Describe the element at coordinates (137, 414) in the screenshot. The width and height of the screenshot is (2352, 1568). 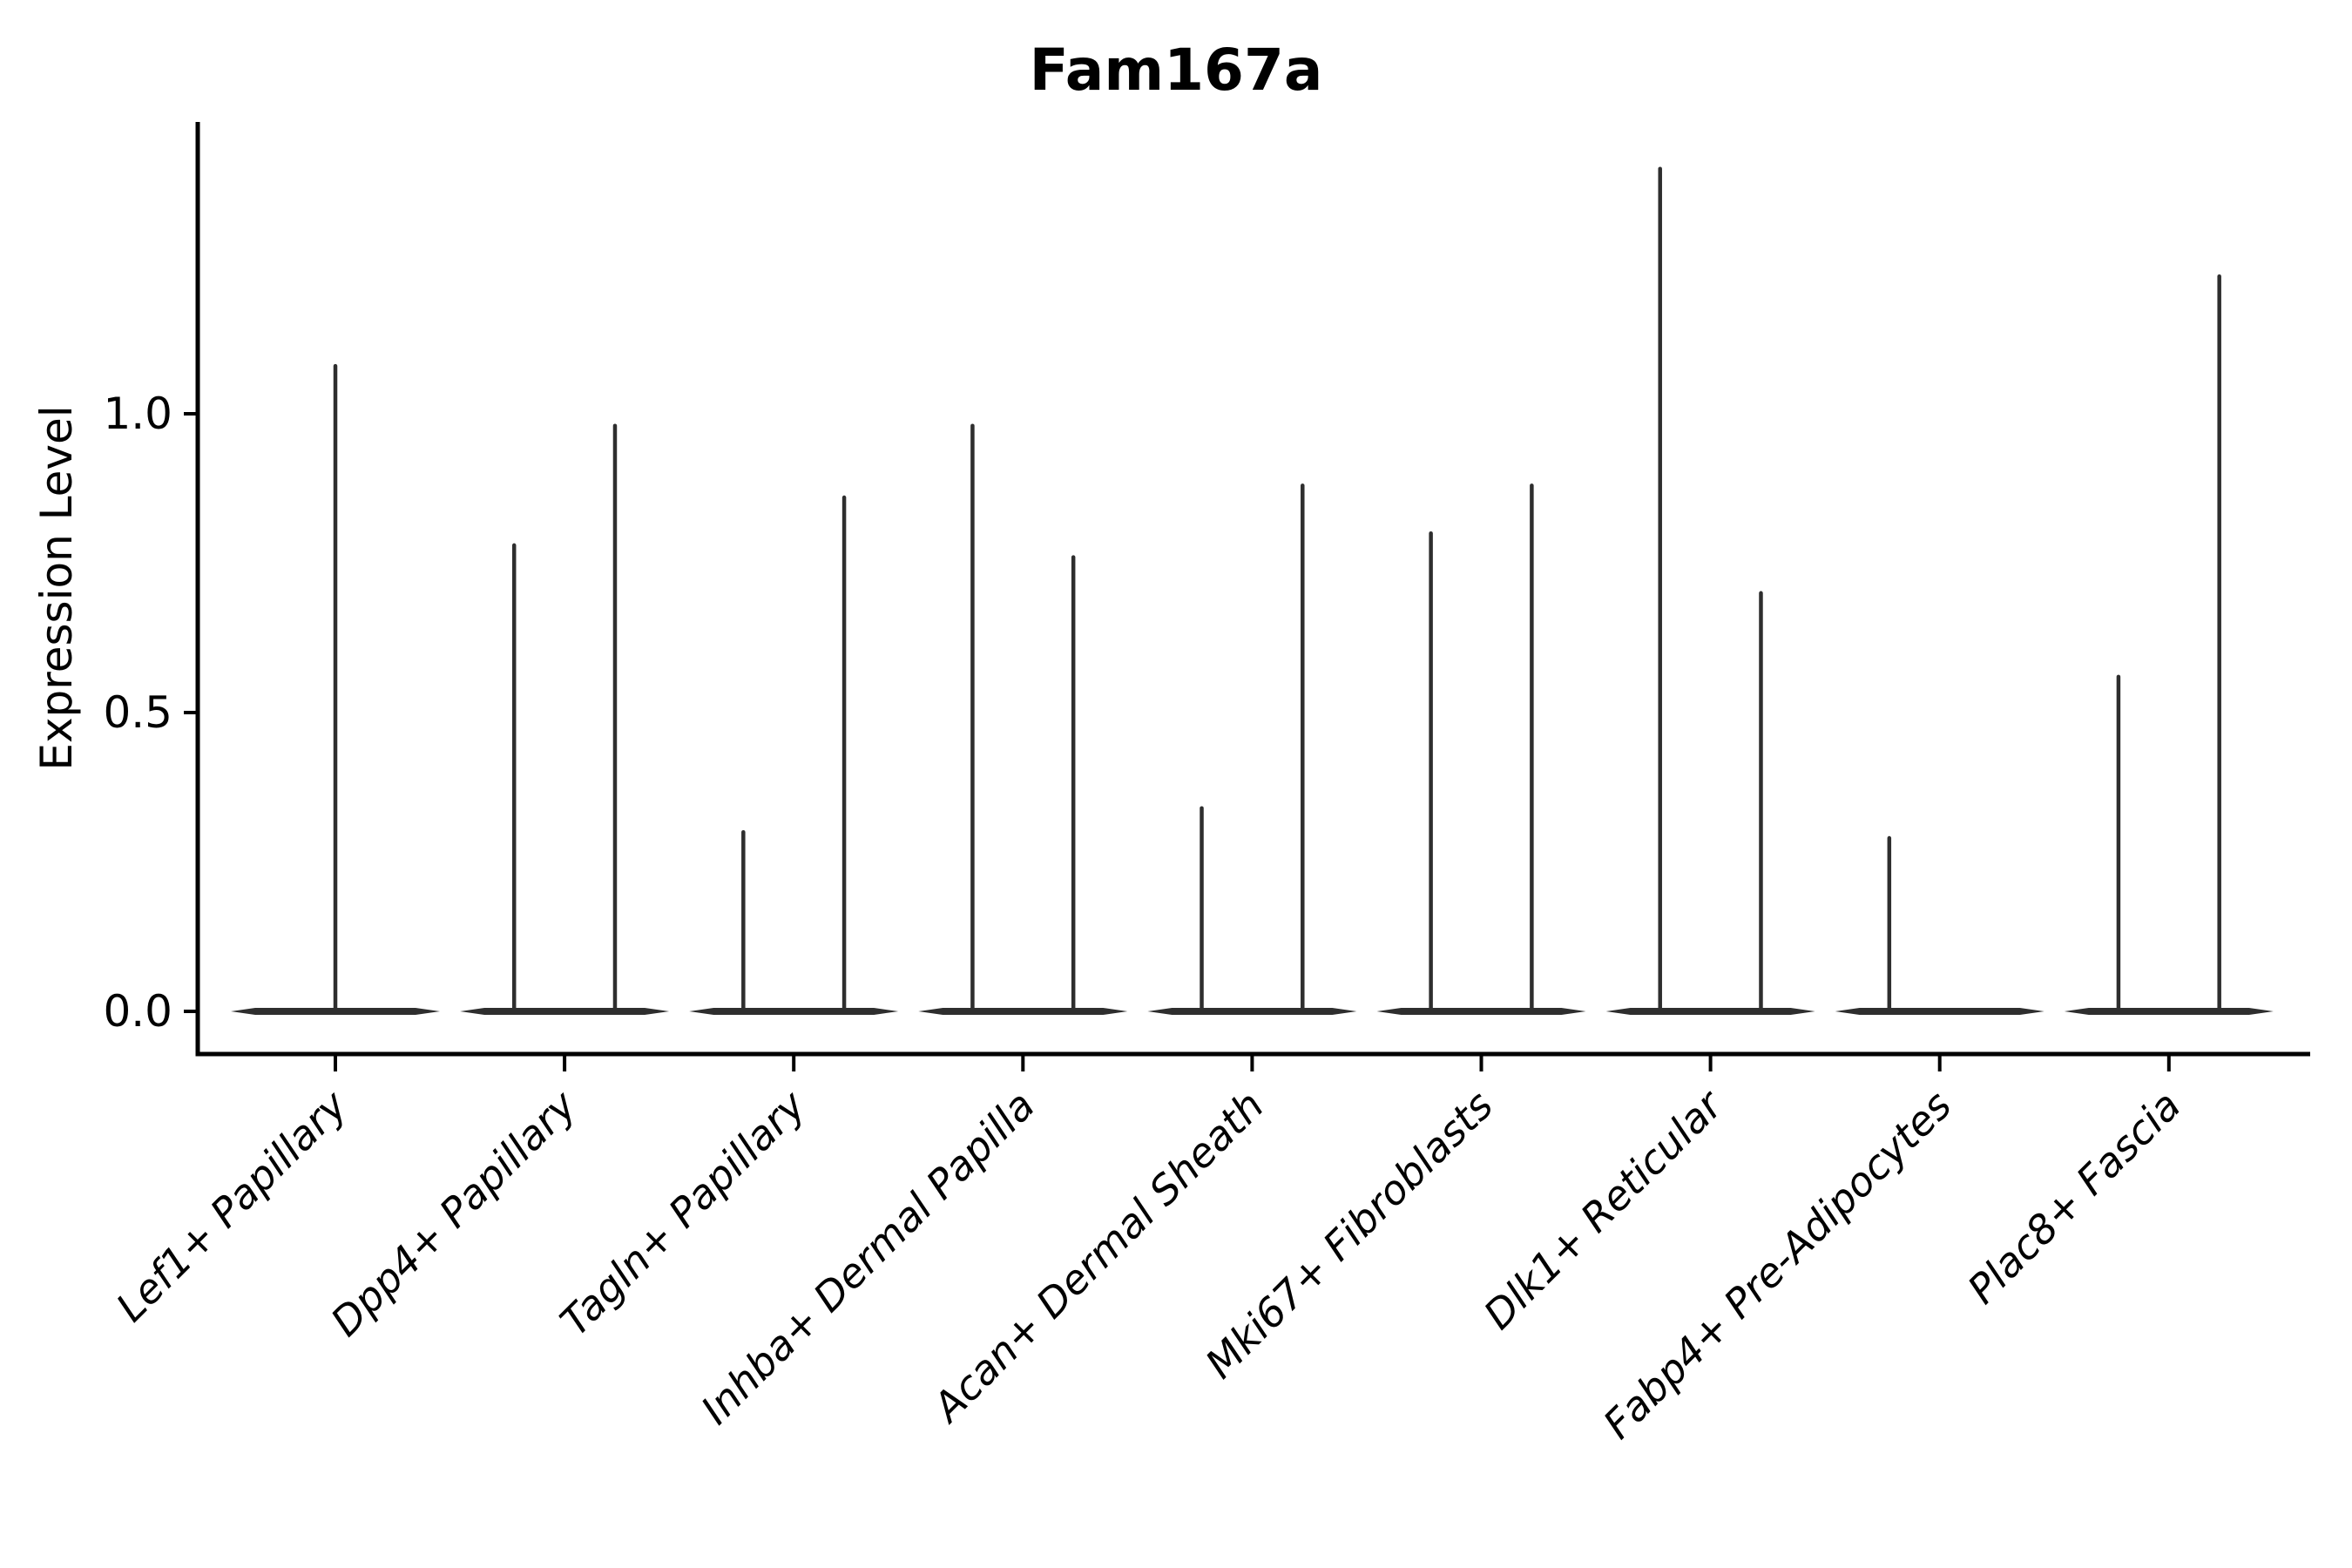
I see `y-tick-label: 1.0` at that location.